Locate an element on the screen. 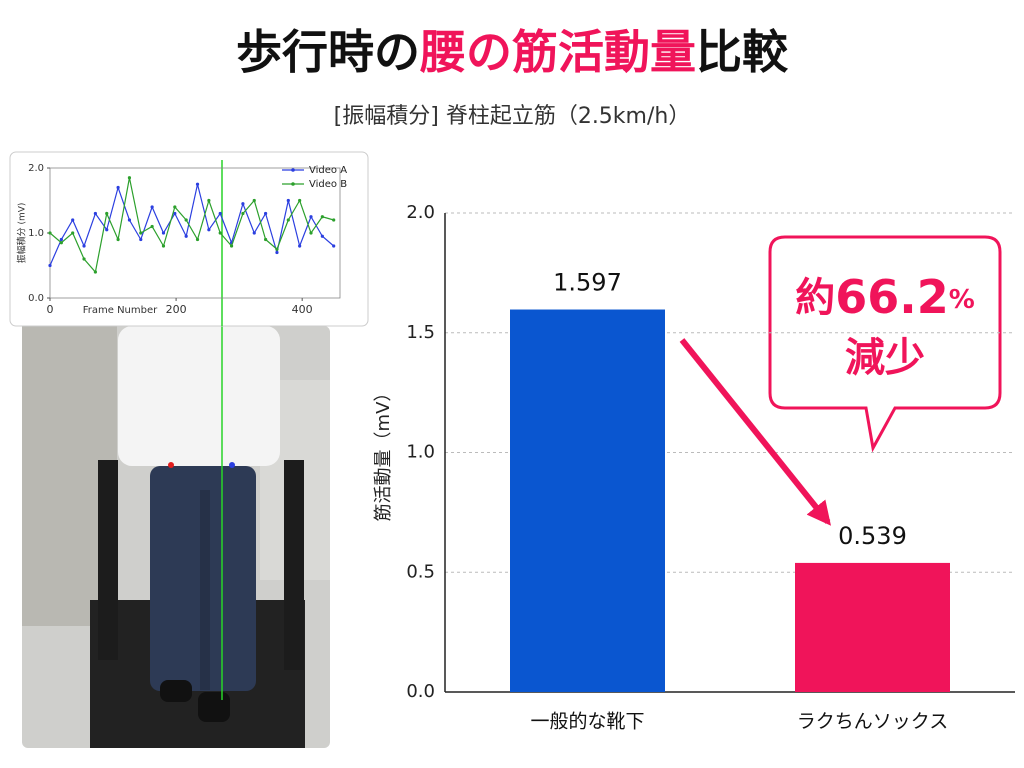 The height and width of the screenshot is (768, 1024). subtitle: [振幅積分] 脊柱起立筋（2.5km/h） is located at coordinates (512, 116).